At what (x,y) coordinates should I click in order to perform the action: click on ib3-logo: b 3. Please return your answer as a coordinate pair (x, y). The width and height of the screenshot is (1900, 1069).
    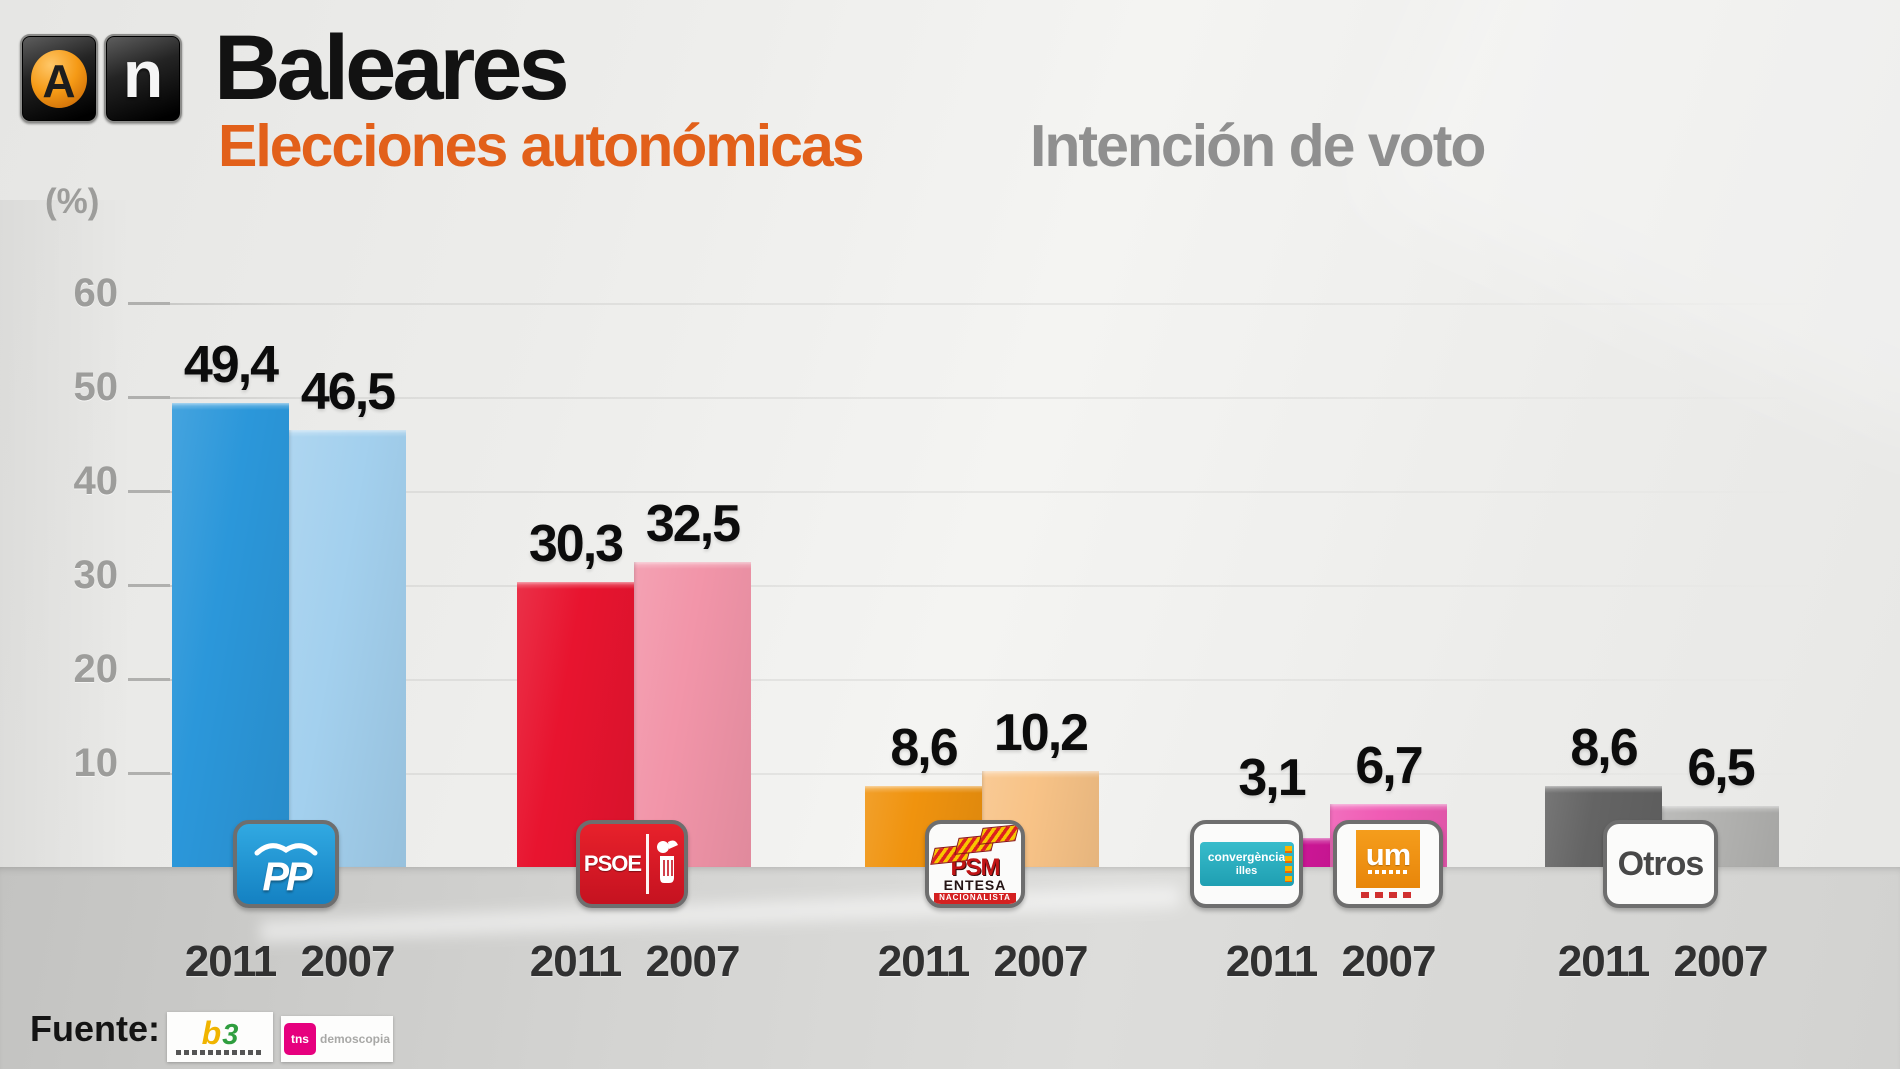
    Looking at the image, I should click on (220, 1037).